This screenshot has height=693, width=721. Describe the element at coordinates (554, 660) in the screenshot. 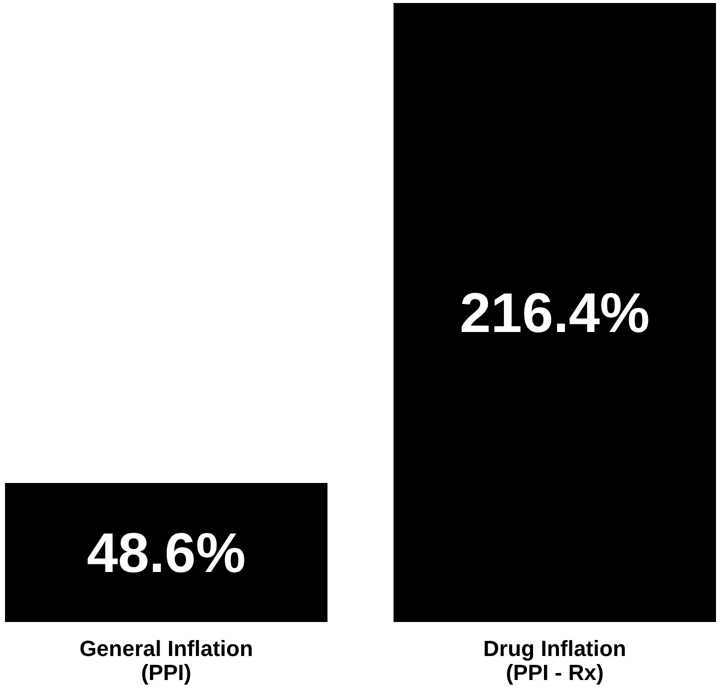

I see `x-tick-label: Drug Inflation (PPI - Rx)` at that location.